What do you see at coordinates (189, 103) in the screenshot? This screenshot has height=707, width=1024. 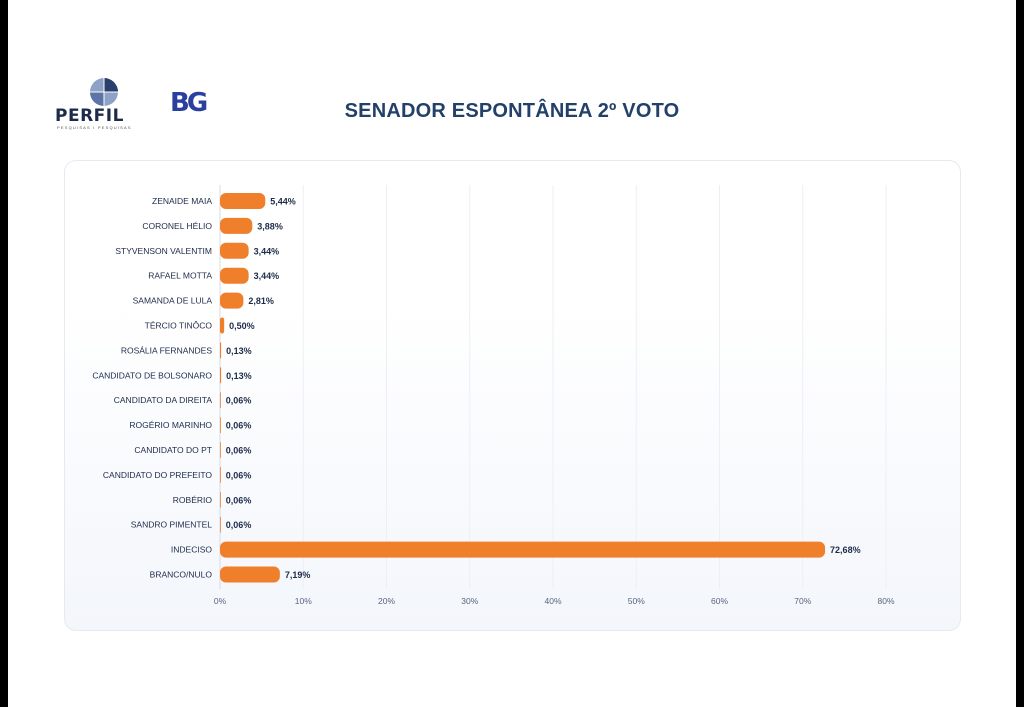 I see `bg-logo: BG` at bounding box center [189, 103].